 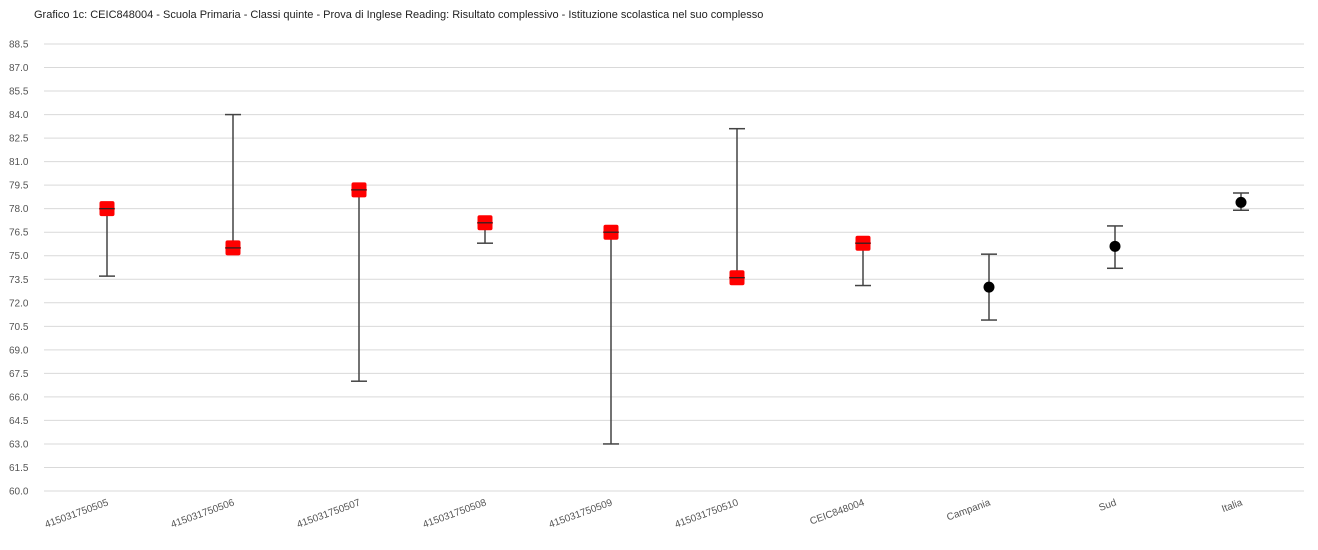 I want to click on y-tick-label: 82.5, so click(x=19, y=139).